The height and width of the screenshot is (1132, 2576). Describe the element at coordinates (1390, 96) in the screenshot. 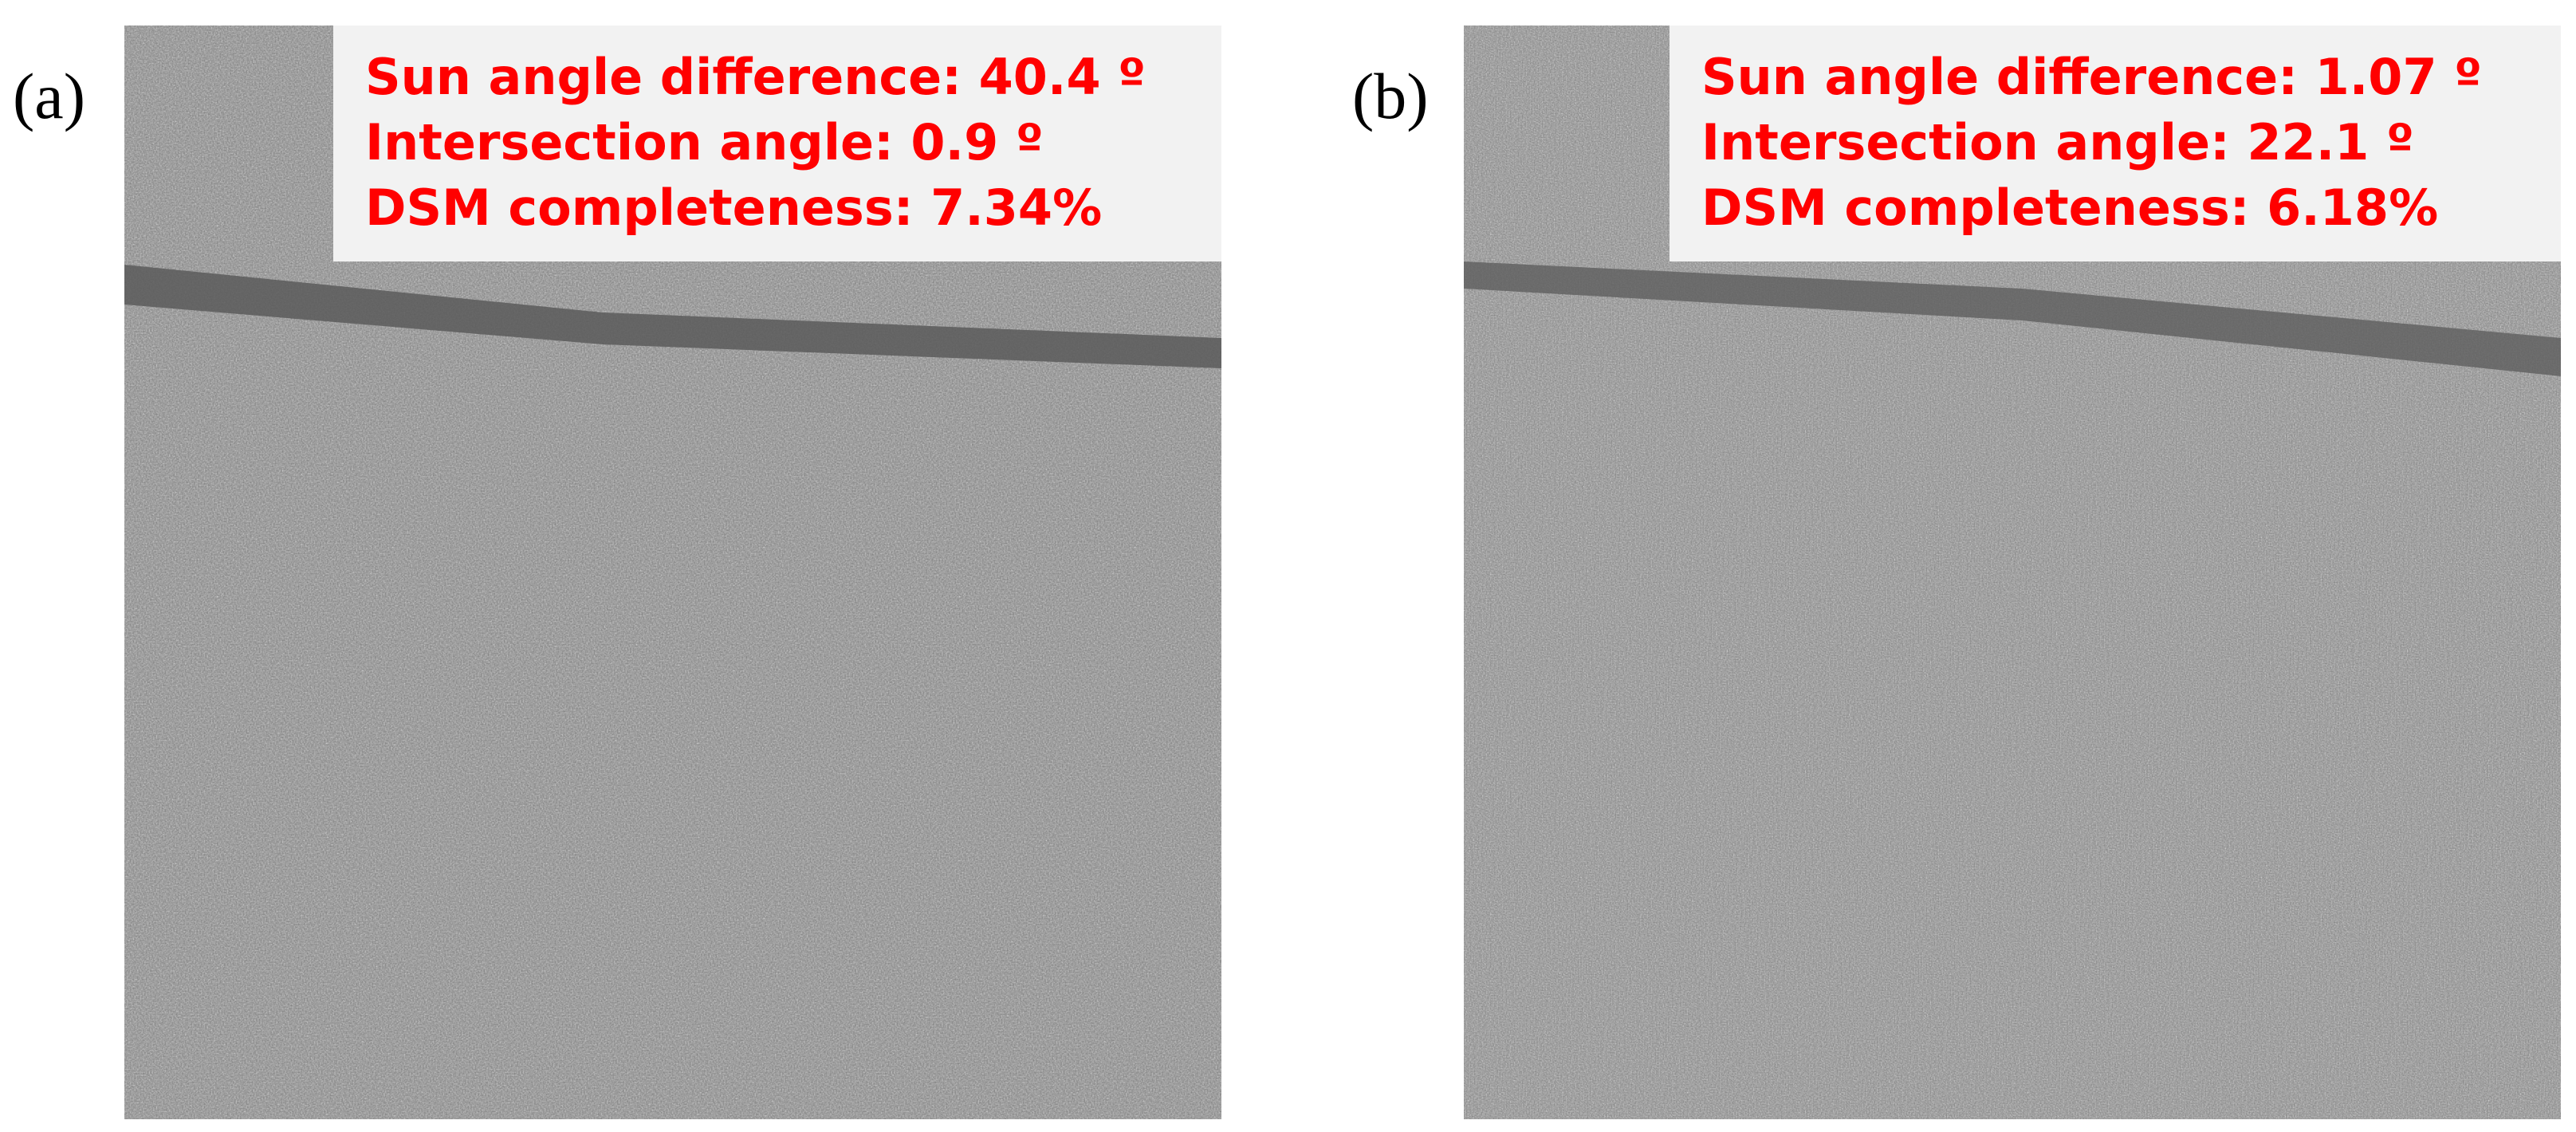

I see `panel-b-label: (b)` at that location.